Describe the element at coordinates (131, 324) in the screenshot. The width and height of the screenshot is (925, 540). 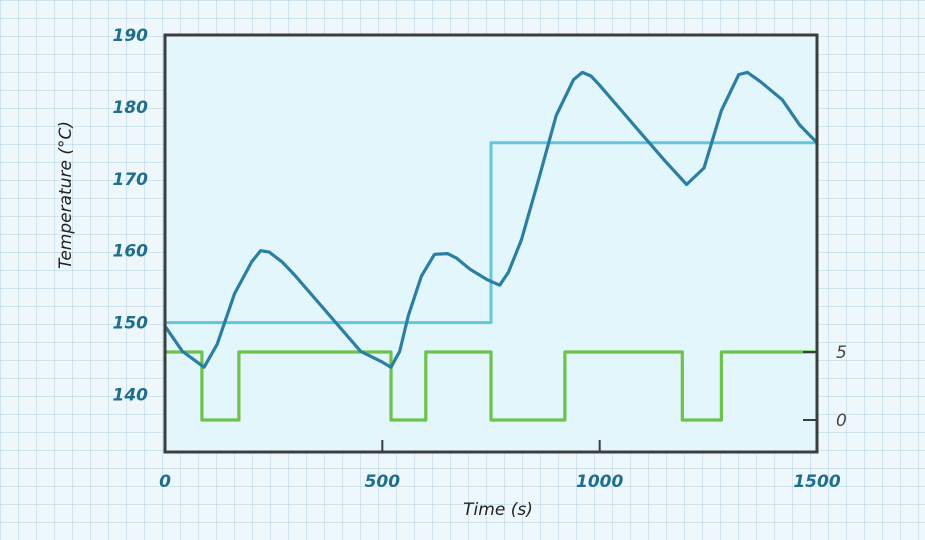
I see `y-tick-label: 150` at that location.